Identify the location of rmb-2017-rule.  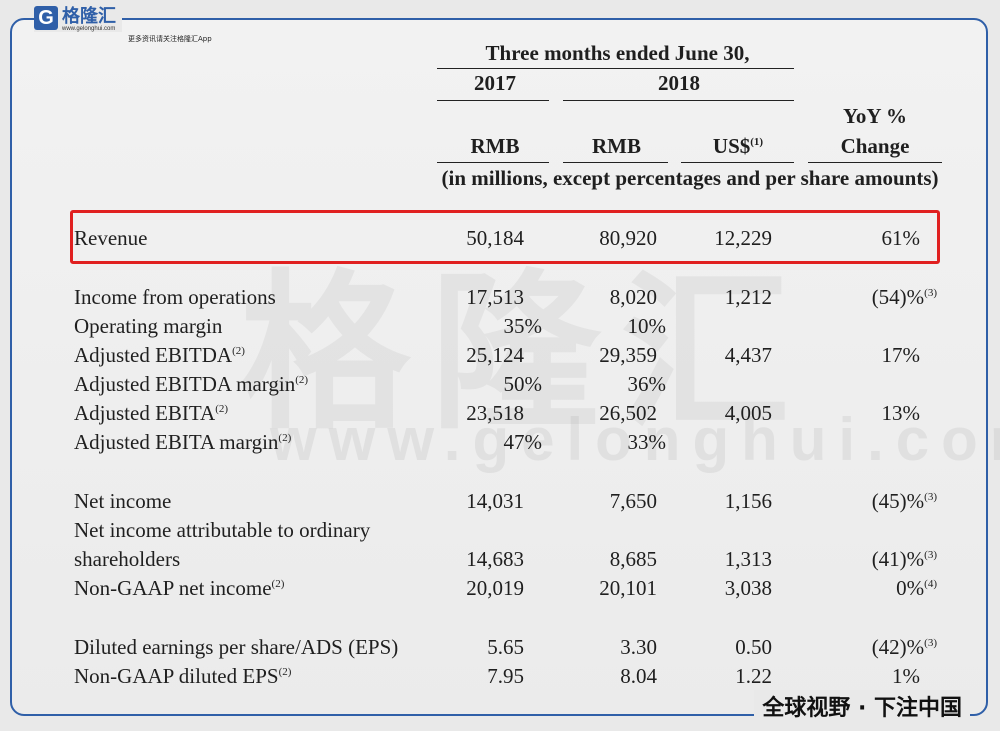
(493, 162).